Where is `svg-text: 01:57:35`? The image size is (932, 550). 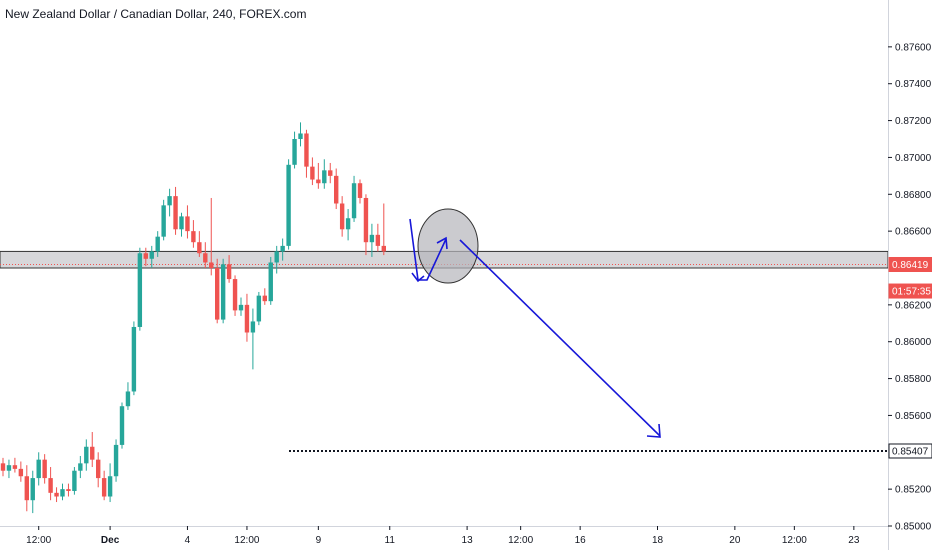
svg-text: 01:57:35 is located at coordinates (911, 292).